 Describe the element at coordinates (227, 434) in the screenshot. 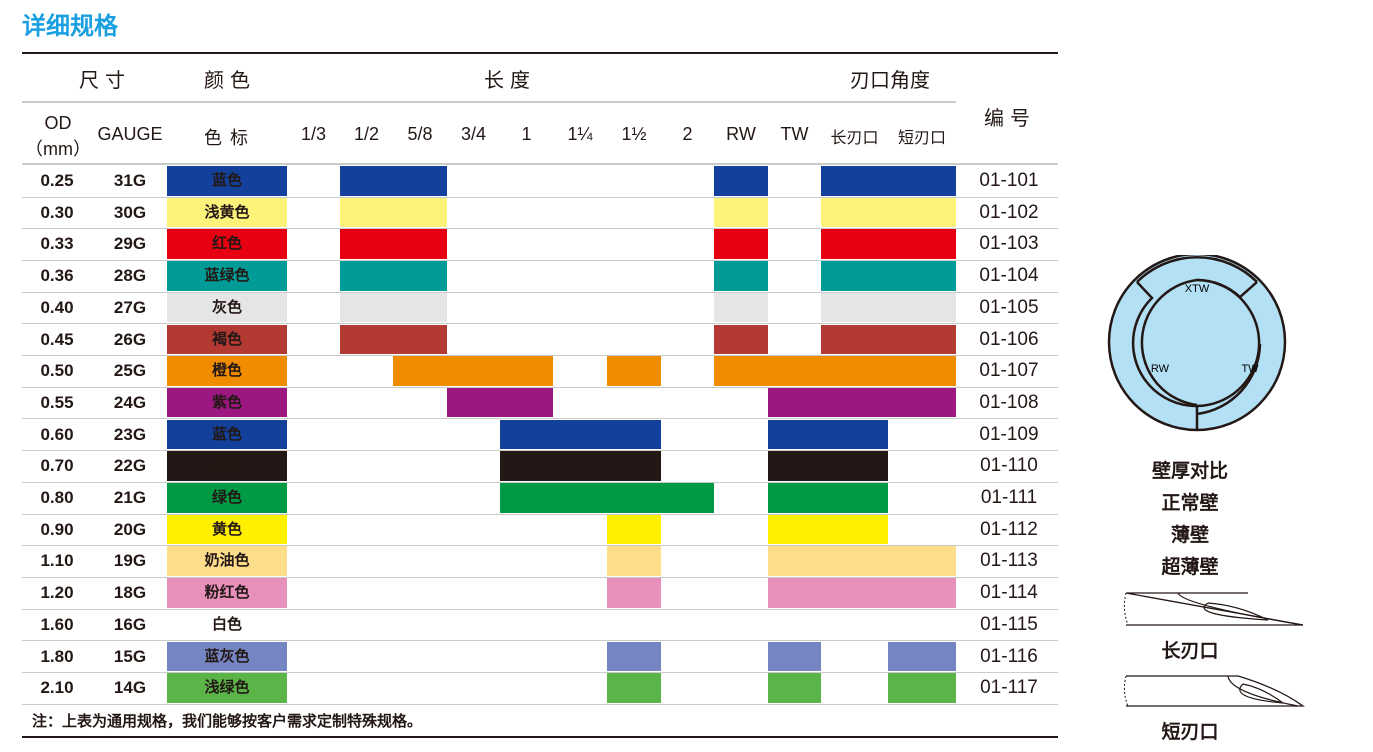

I see `color-swatch: 蓝色` at that location.